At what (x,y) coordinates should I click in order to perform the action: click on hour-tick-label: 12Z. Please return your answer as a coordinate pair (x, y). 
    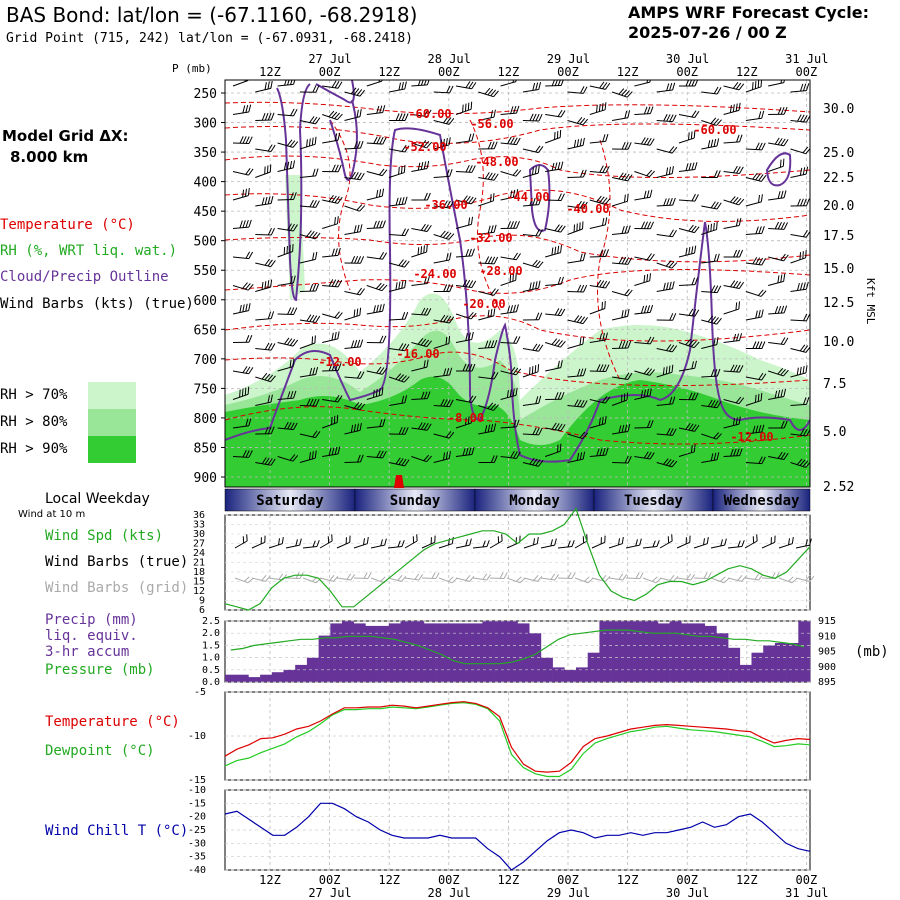
    Looking at the image, I should click on (270, 72).